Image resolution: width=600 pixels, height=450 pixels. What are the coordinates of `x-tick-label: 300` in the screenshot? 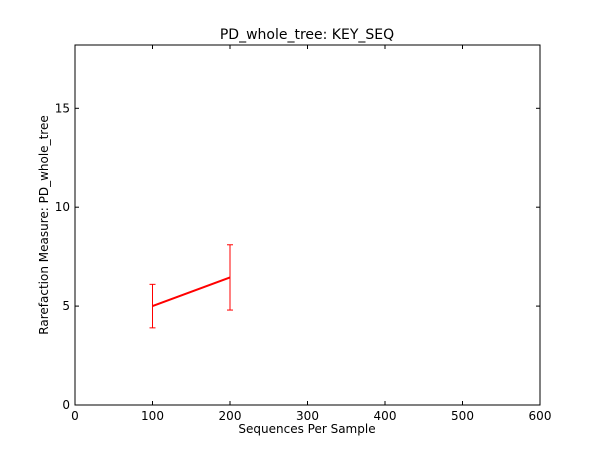 It's located at (307, 416).